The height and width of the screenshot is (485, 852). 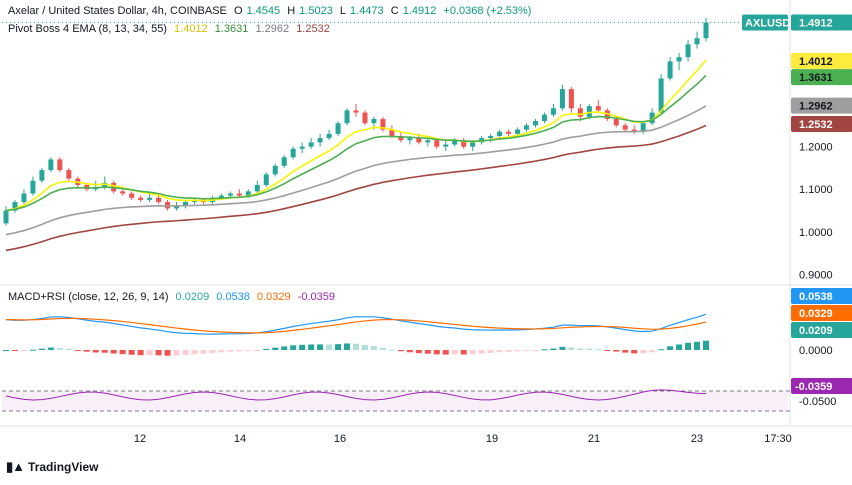 I want to click on time-tick-label: 23, so click(x=697, y=439).